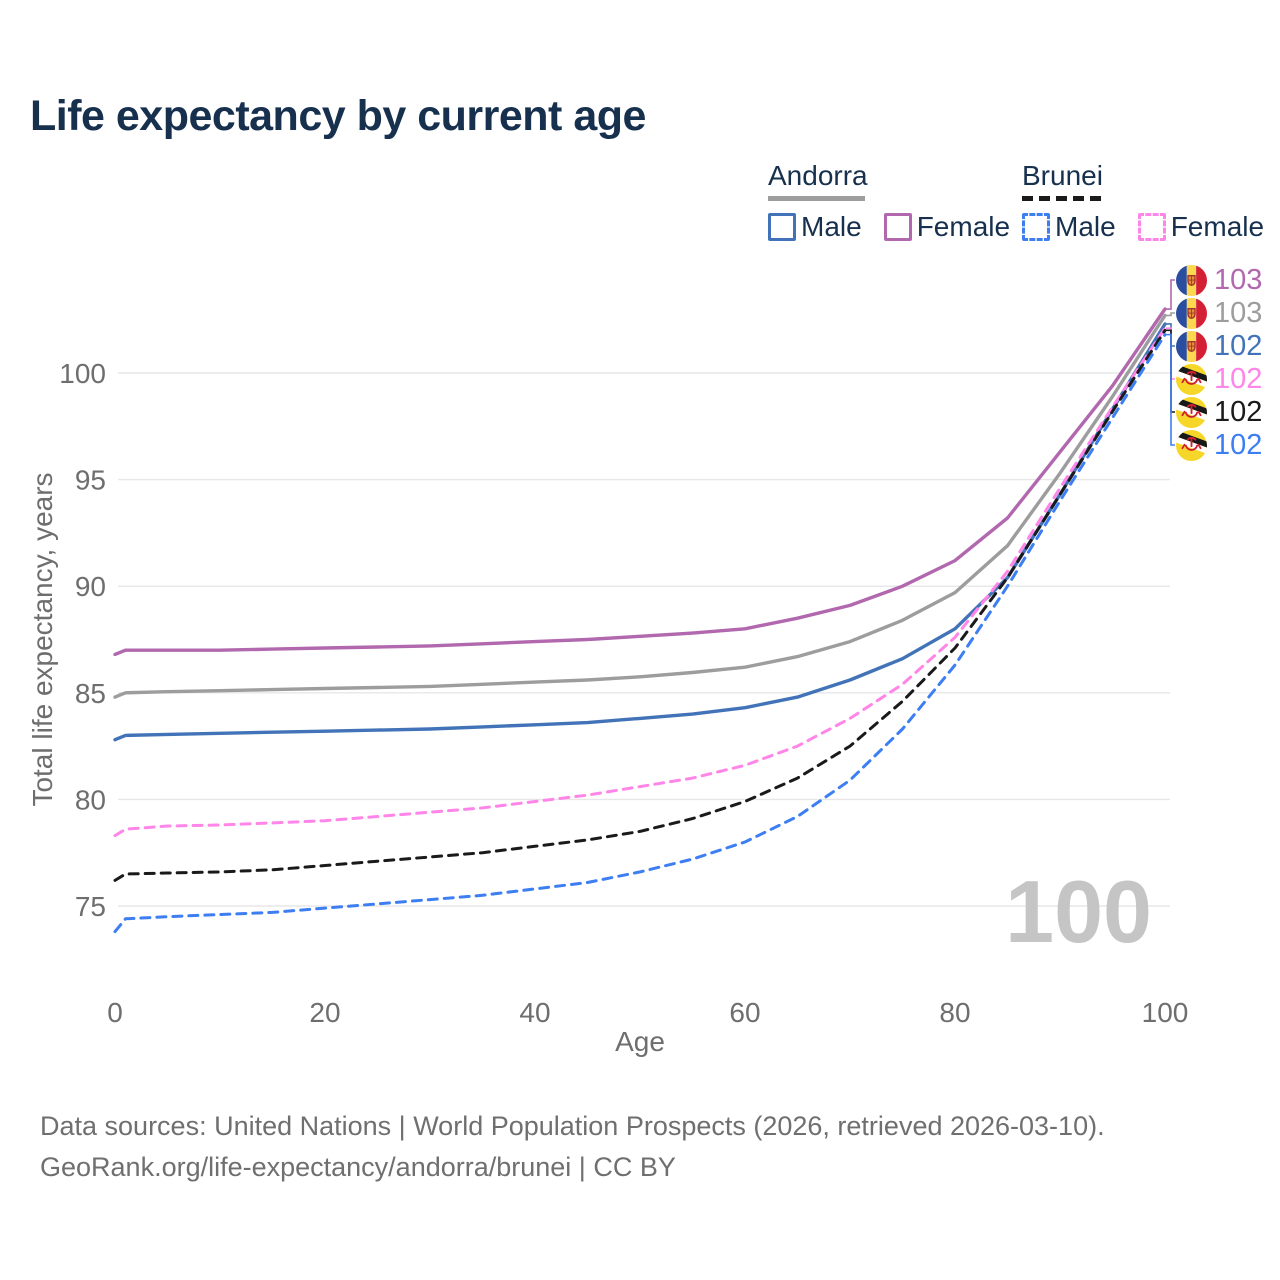 The width and height of the screenshot is (1280, 1280). I want to click on end-label-row-andorra-male: 102, so click(1219, 346).